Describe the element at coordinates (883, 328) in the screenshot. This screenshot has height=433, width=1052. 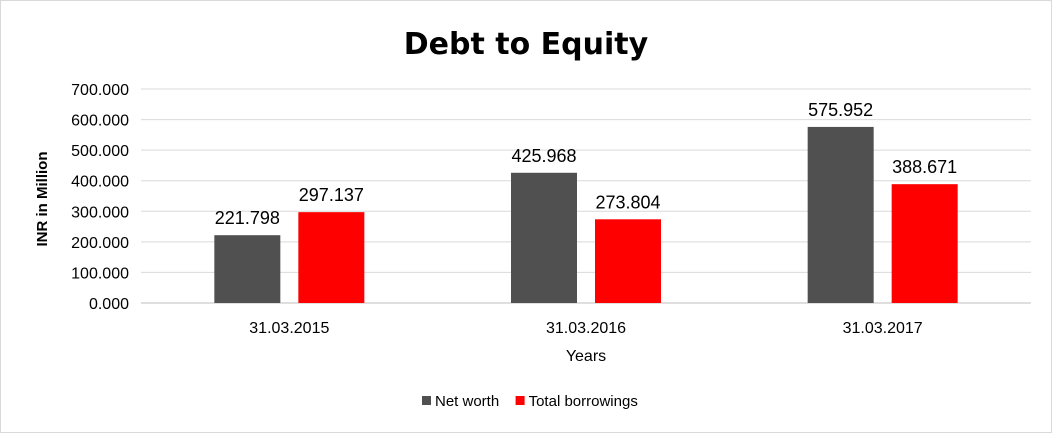
I see `x-tick-label: 31.03.2017` at that location.